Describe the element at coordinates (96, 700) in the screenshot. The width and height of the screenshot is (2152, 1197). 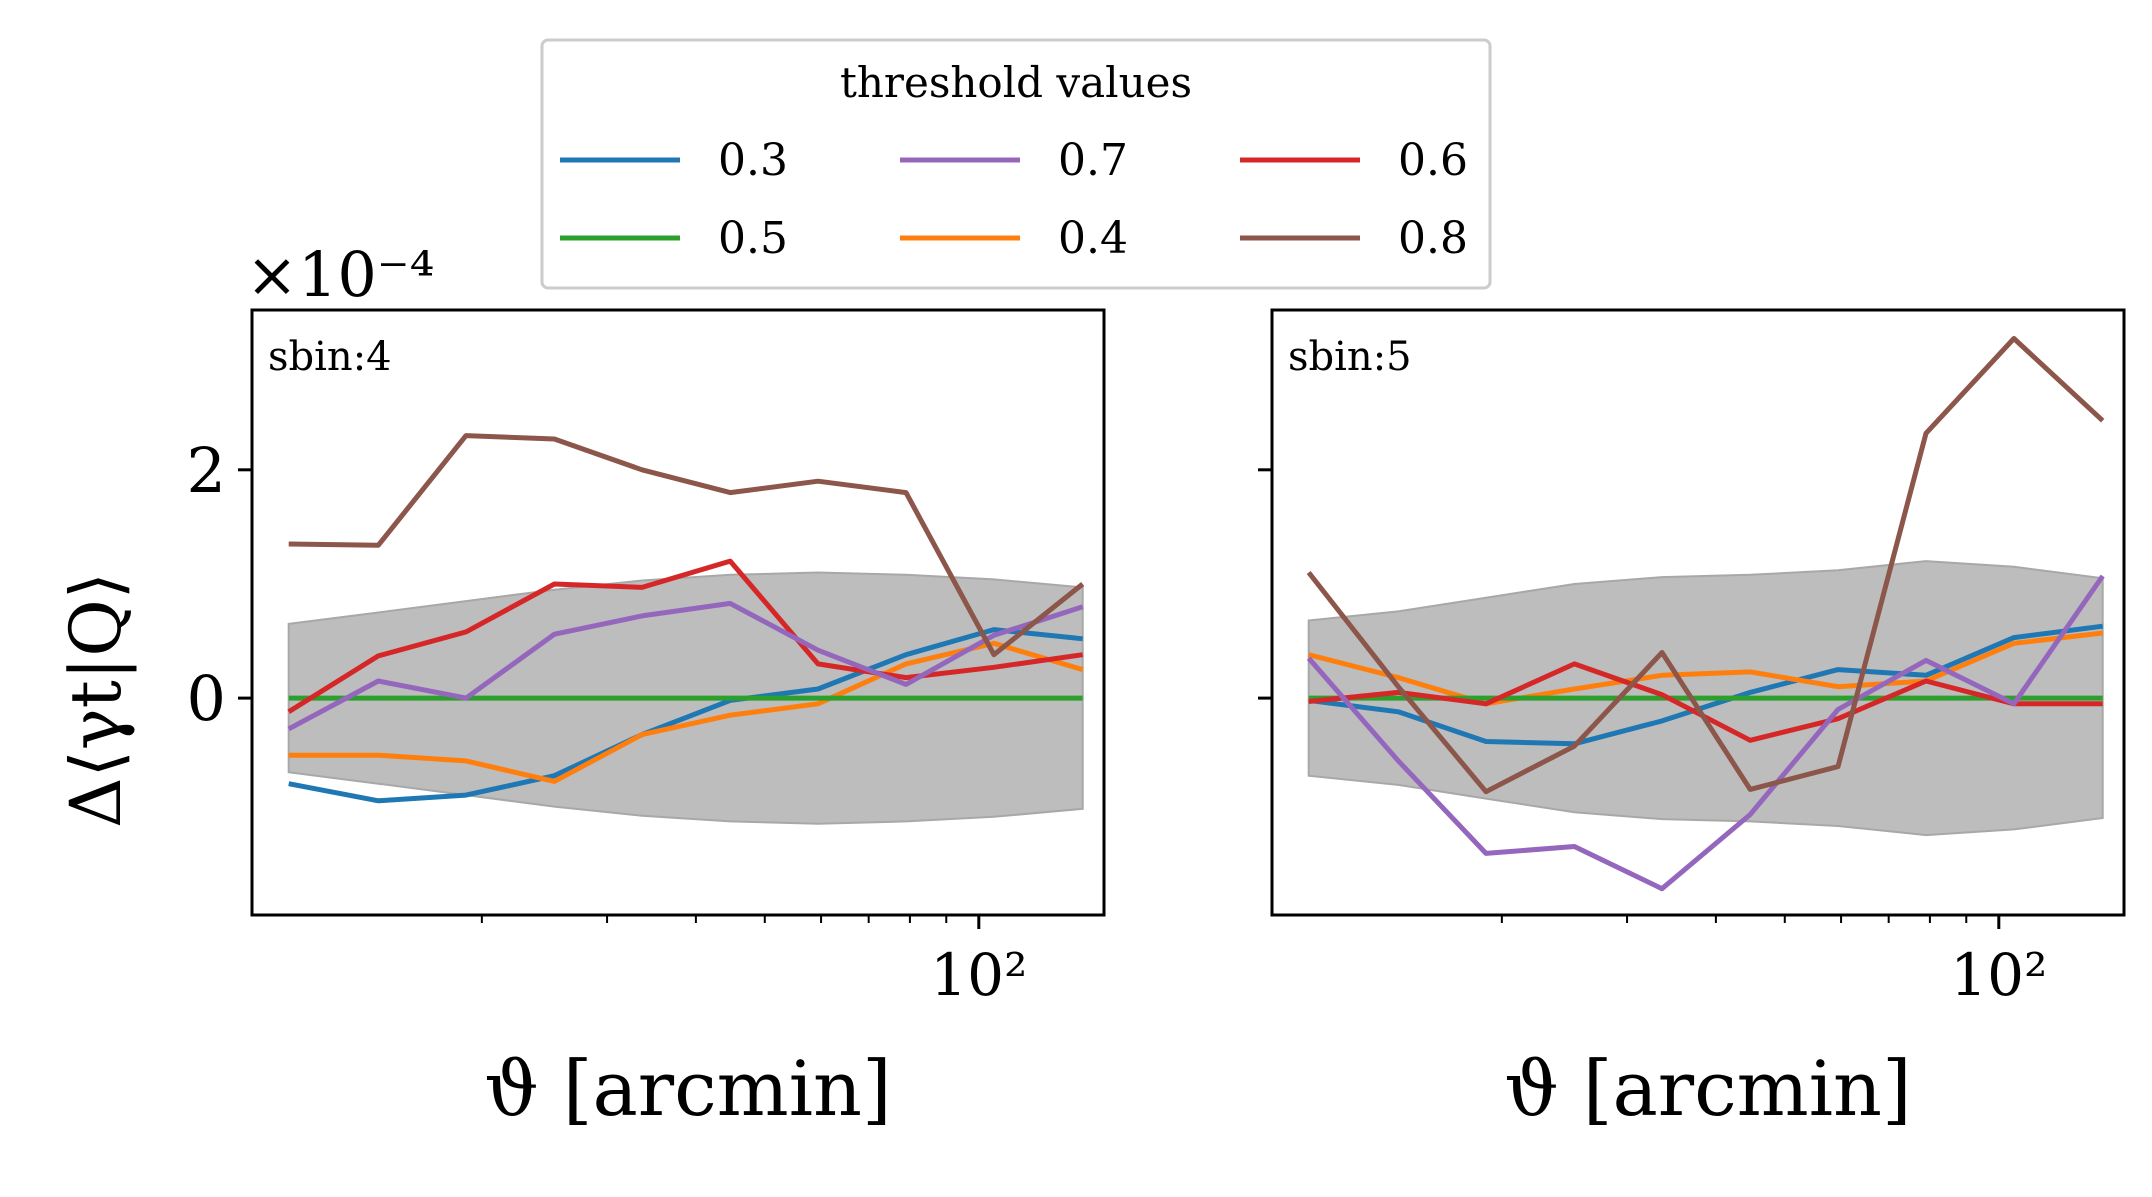
I see `y-axis-label: Δ⟨γt|Q⟩` at that location.